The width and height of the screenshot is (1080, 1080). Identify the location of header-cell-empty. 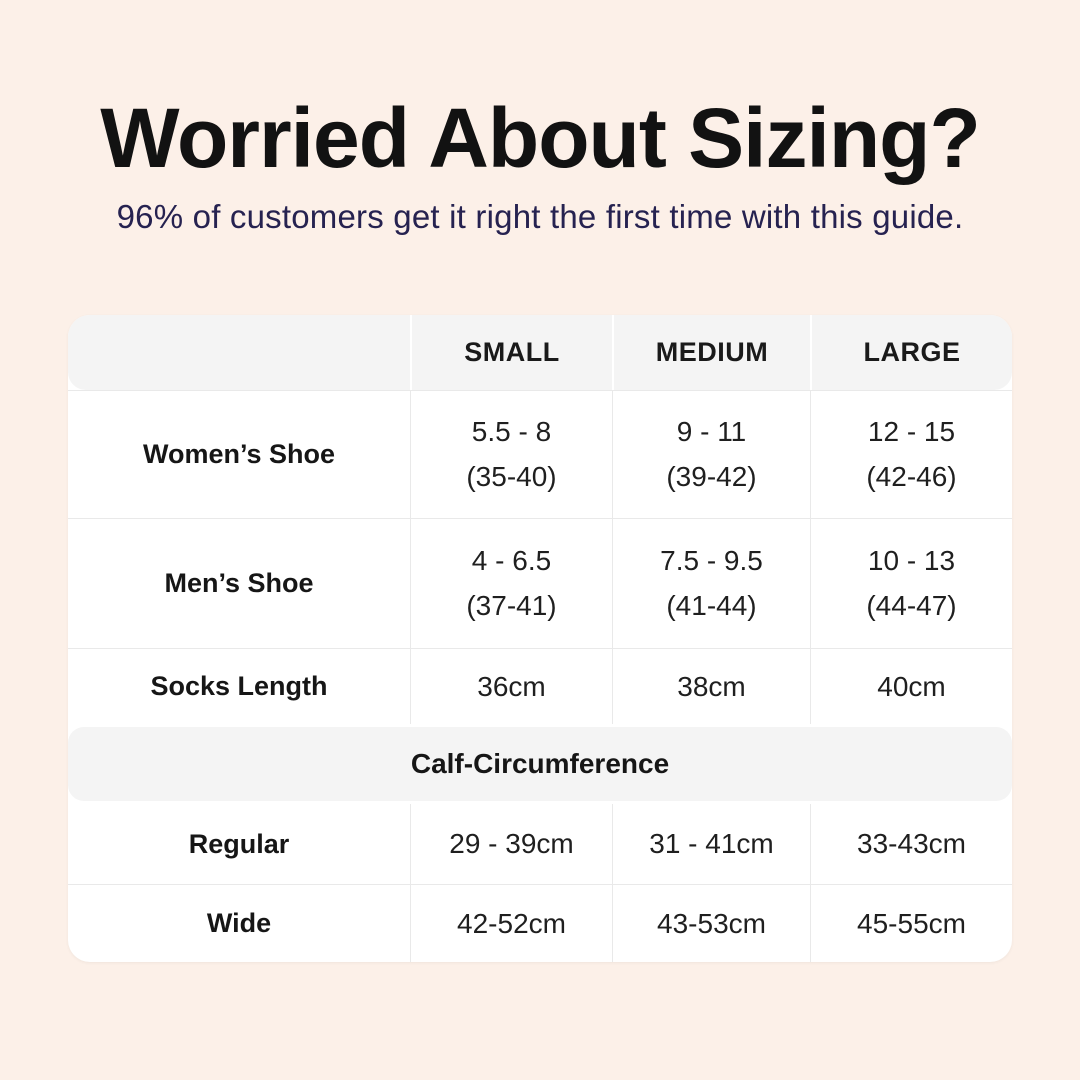
(239, 352).